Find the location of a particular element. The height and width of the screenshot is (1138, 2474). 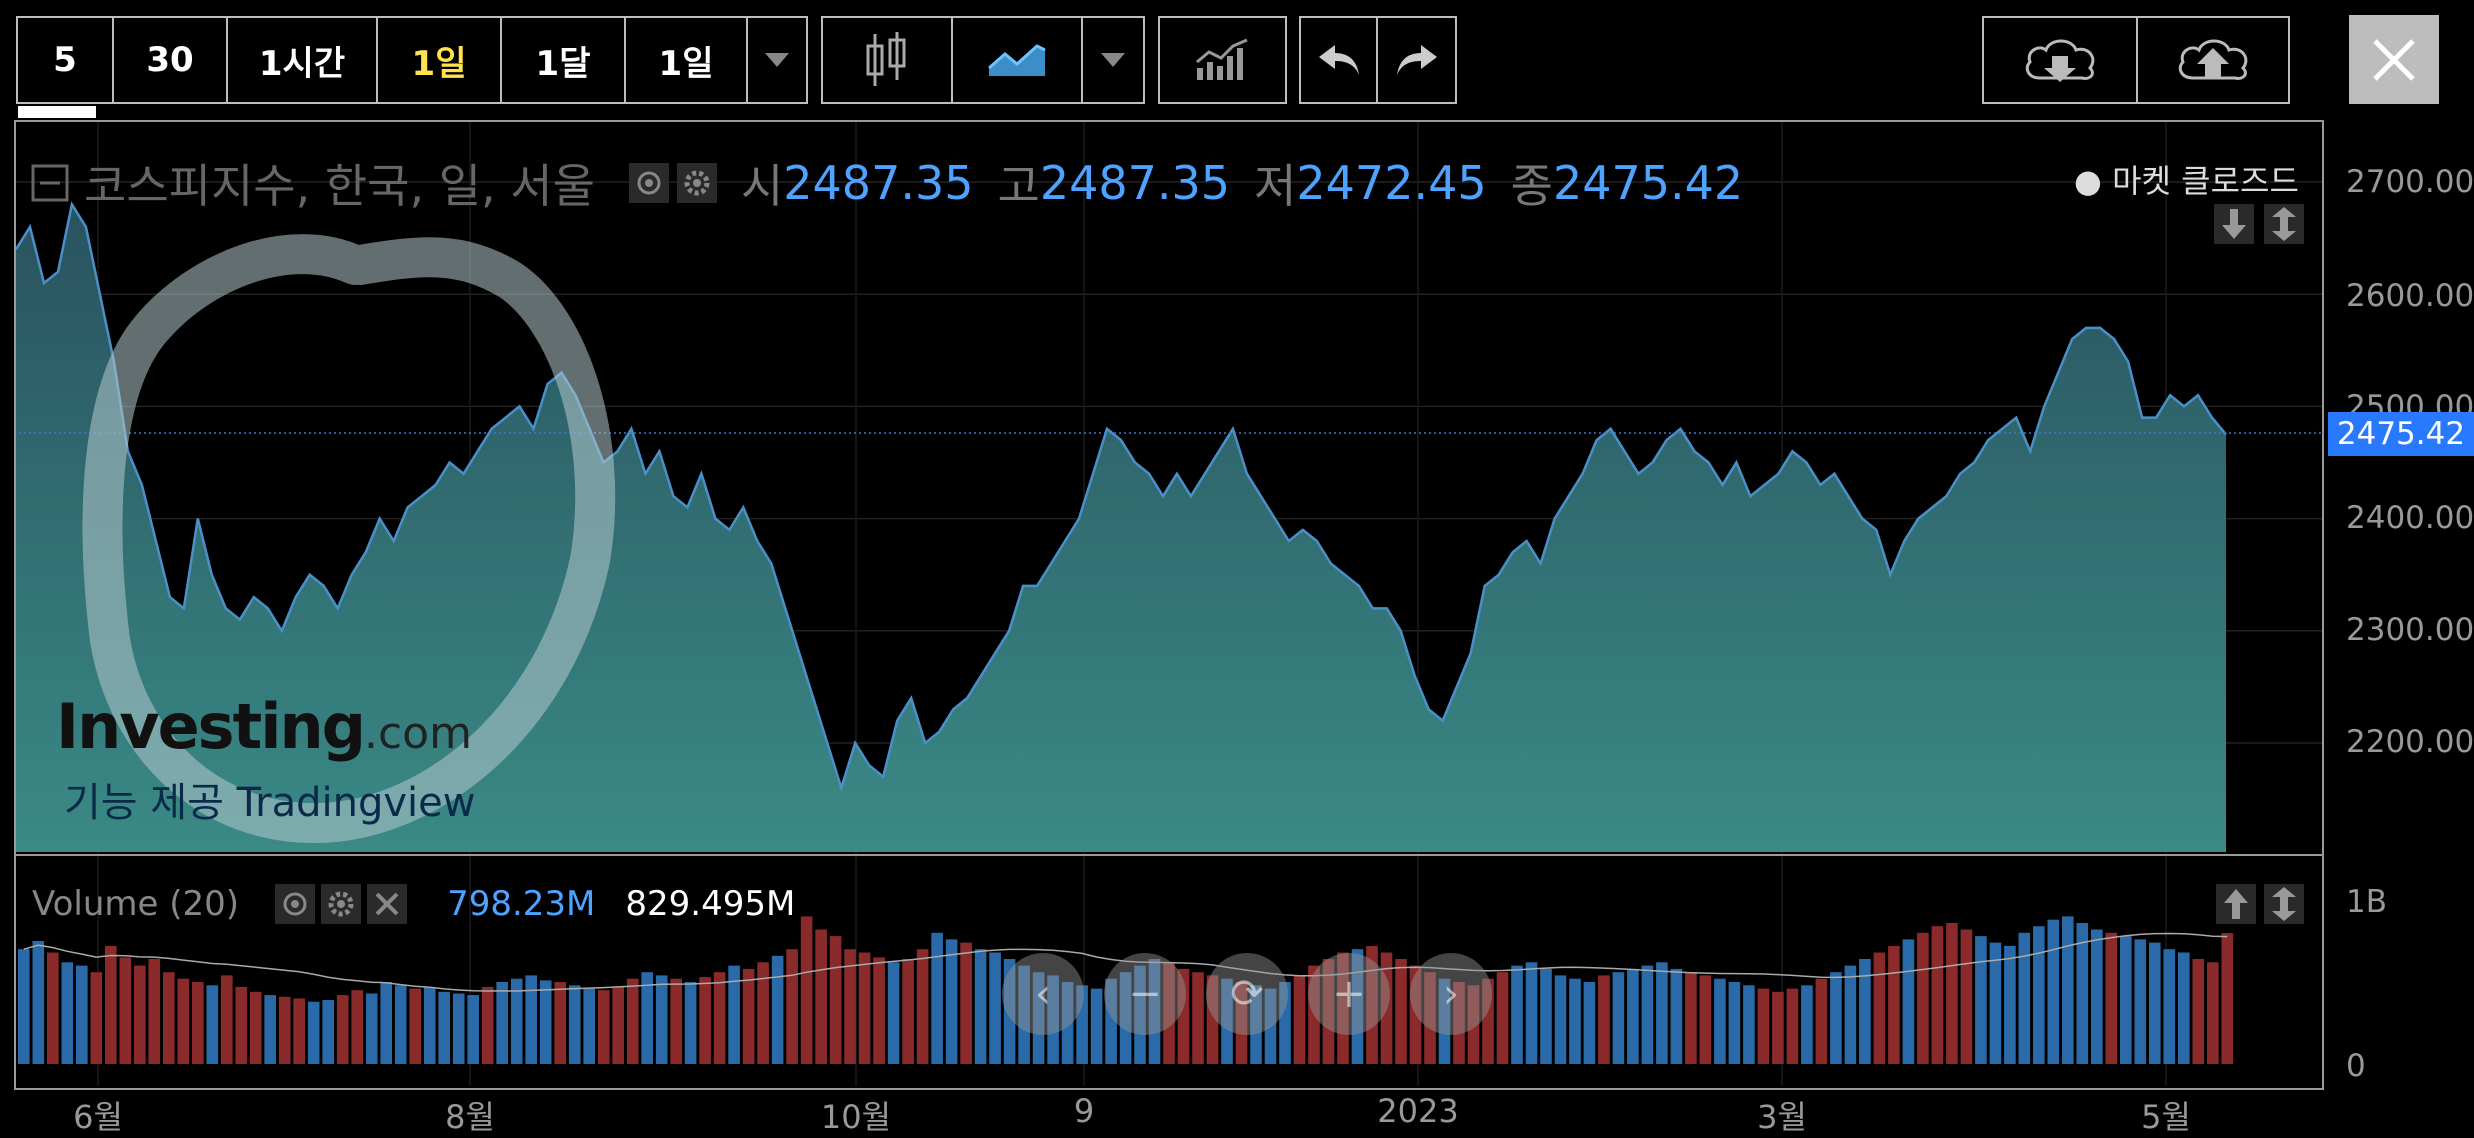

tradingview-credit: 기능 제공 Tradingview is located at coordinates (270, 803).